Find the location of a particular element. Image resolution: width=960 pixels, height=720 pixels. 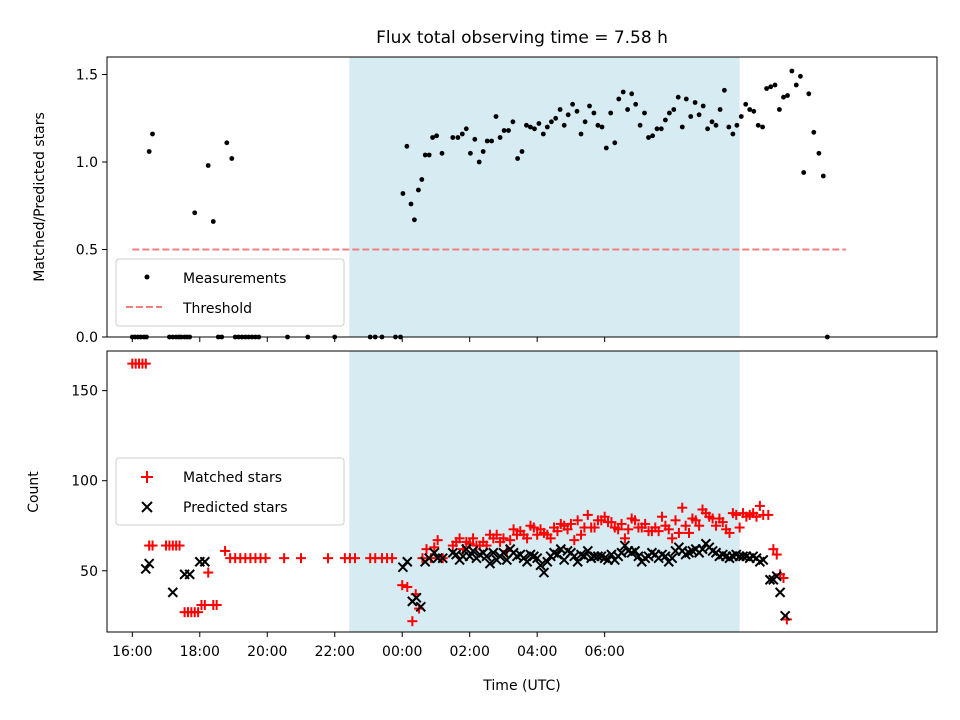

time-xtick-label: 04:00 is located at coordinates (537, 652).